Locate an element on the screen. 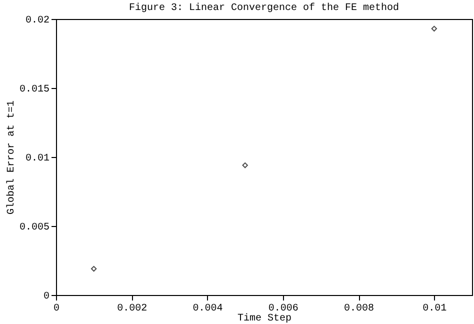 The image size is (474, 324). y-tick-label: 0.005 is located at coordinates (34, 228).